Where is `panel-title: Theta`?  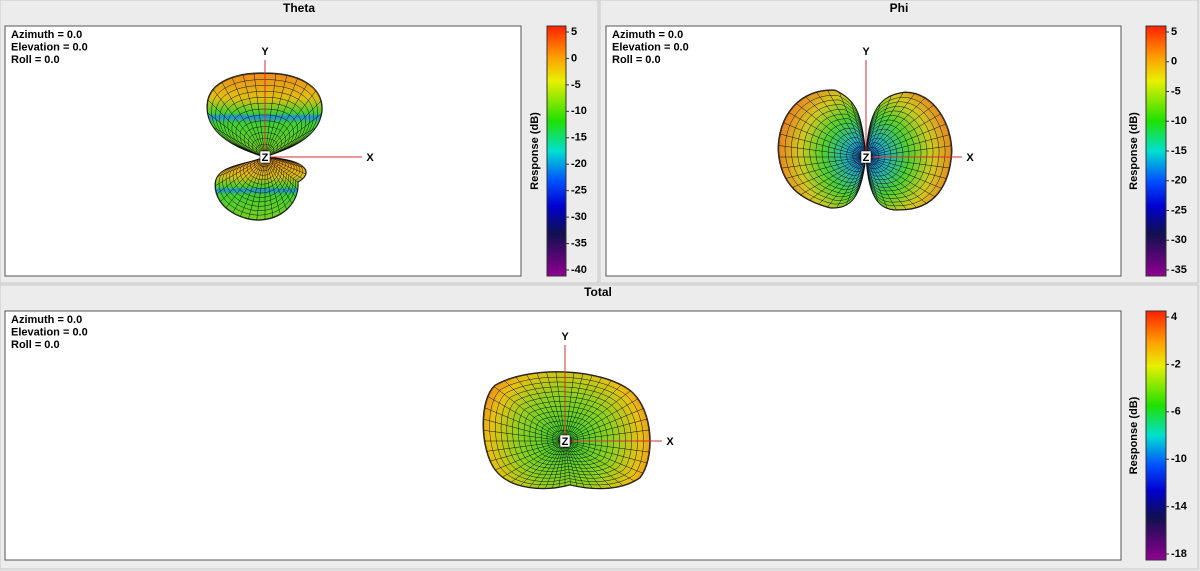 panel-title: Theta is located at coordinates (299, 8).